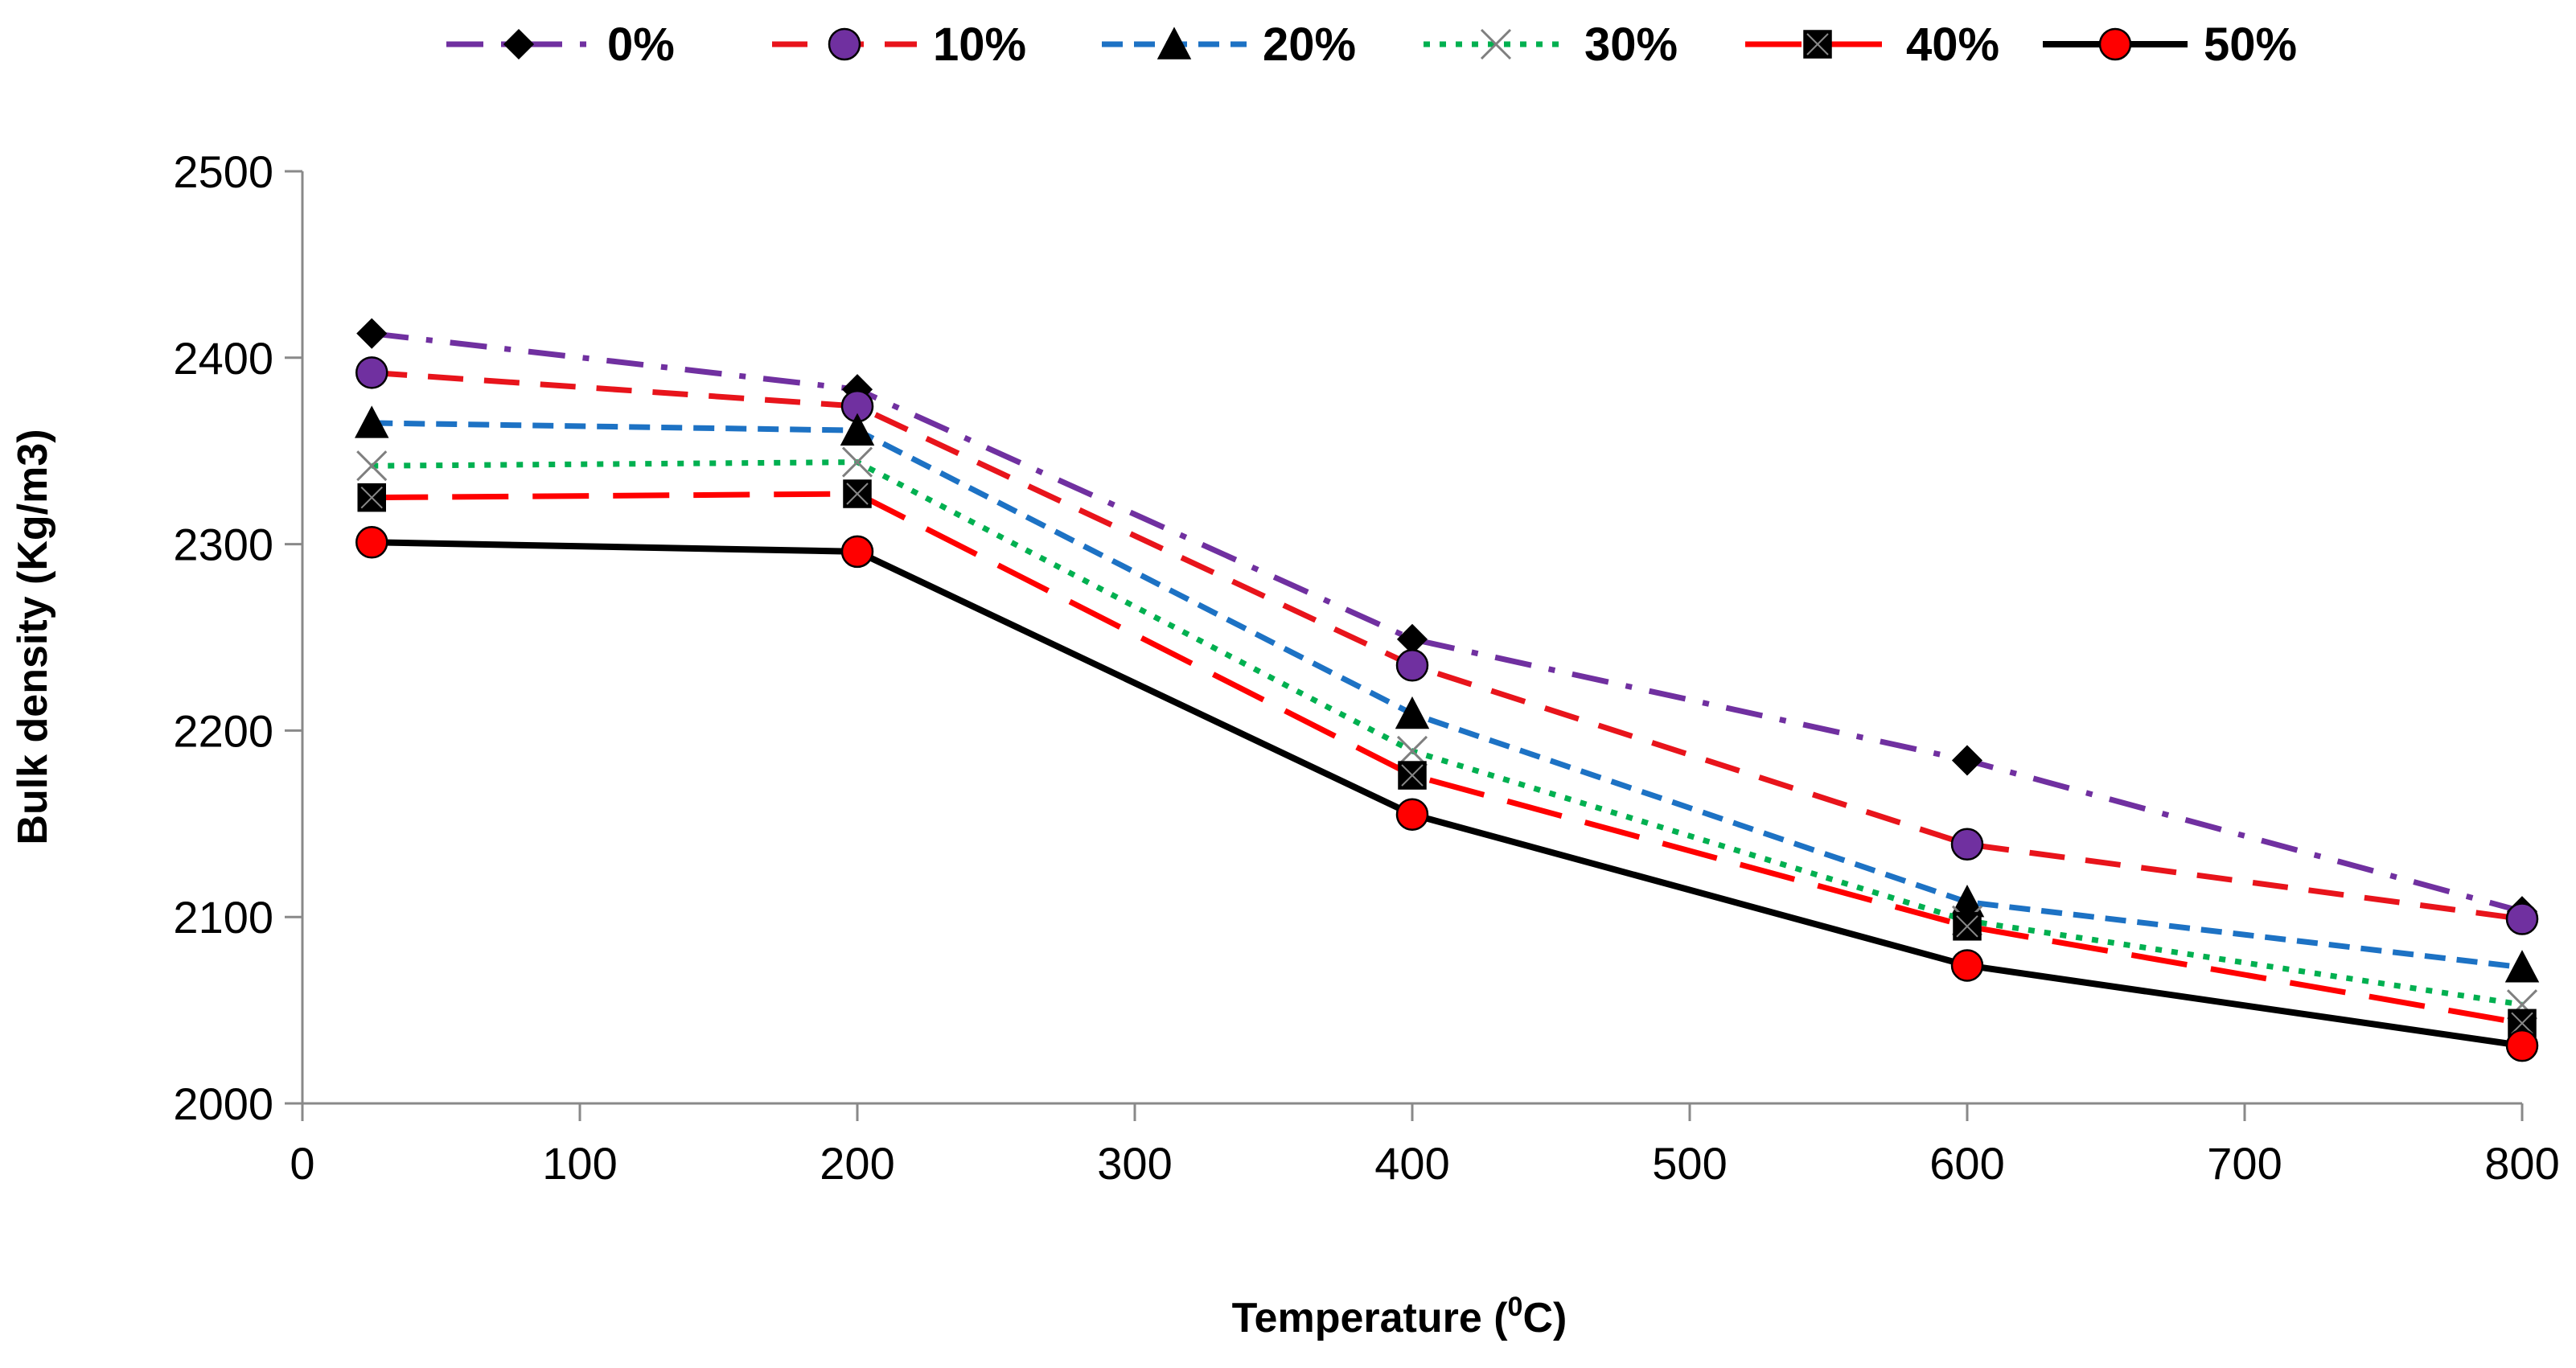 This screenshot has width=2576, height=1368. Describe the element at coordinates (302, 1163) in the screenshot. I see `x-tick-label: 0` at that location.